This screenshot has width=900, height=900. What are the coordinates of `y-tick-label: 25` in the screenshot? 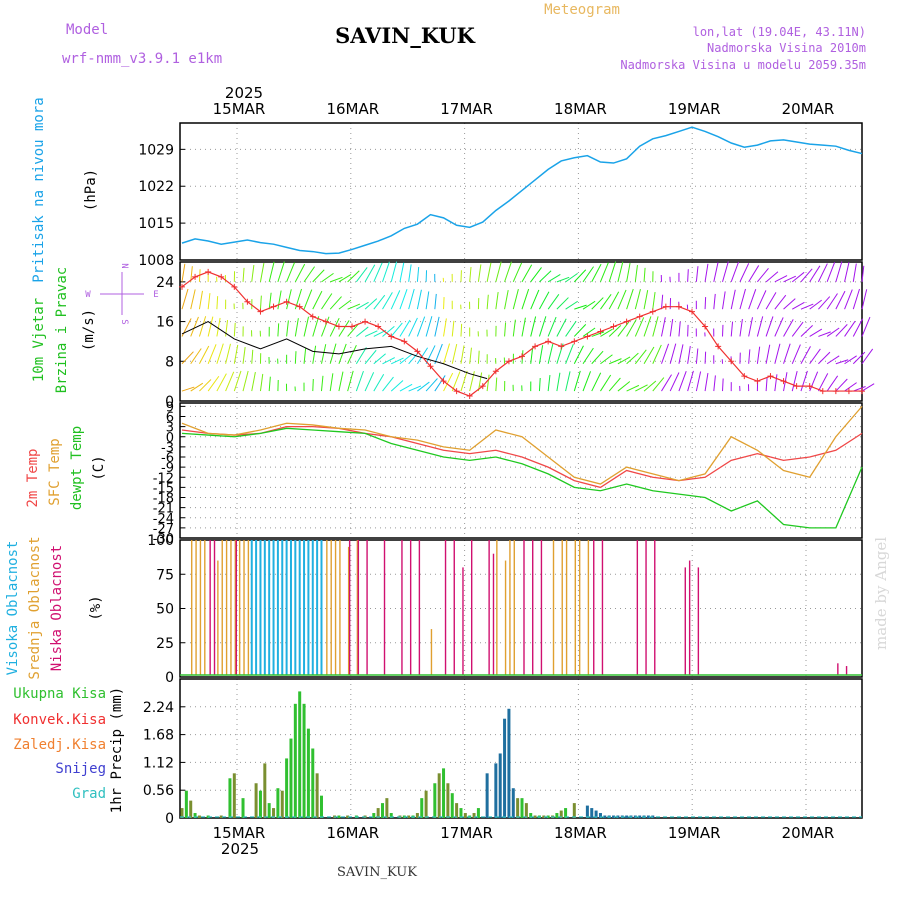 It's located at (165, 644).